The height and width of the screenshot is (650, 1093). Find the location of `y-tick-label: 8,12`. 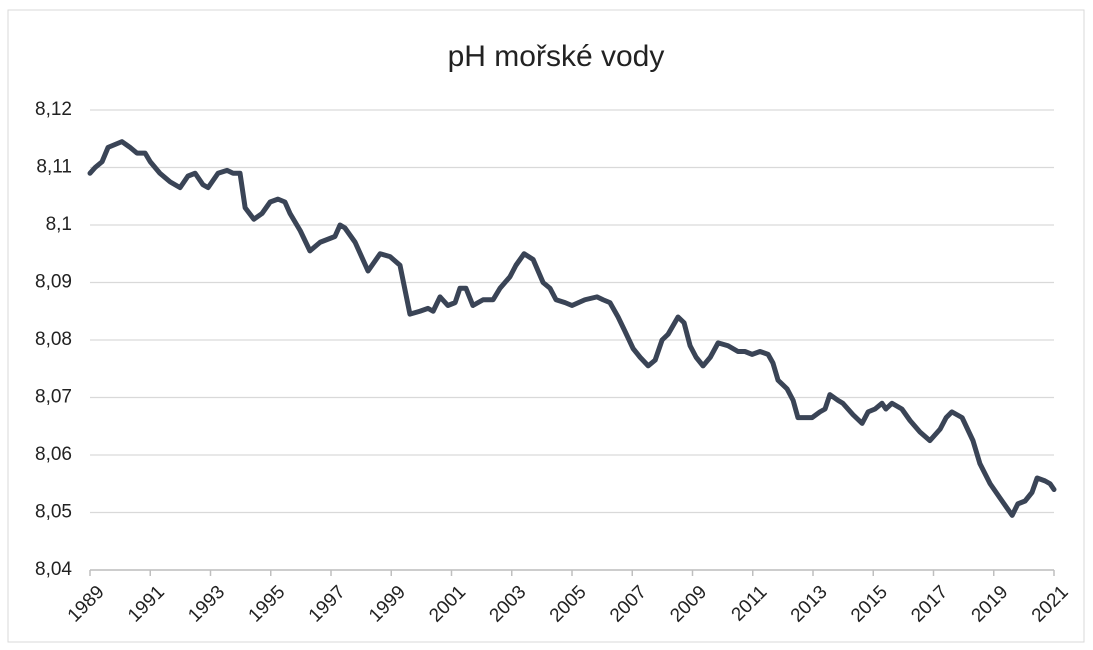

y-tick-label: 8,12 is located at coordinates (53, 109).